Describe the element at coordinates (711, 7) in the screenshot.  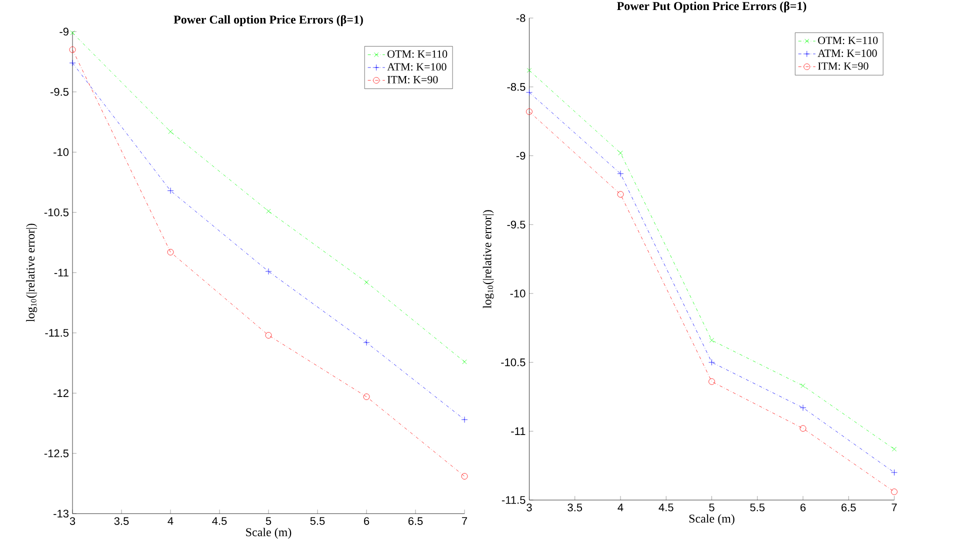
I see `chart-title: Power Put Option Price Errors (β=1)` at that location.